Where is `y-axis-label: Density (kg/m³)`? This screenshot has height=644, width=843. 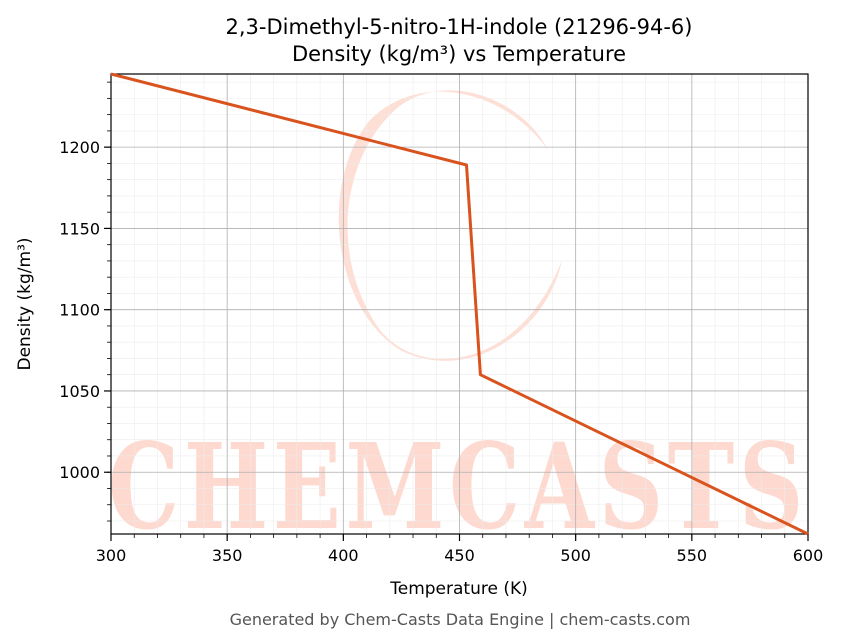
y-axis-label: Density (kg/m³) is located at coordinates (25, 303).